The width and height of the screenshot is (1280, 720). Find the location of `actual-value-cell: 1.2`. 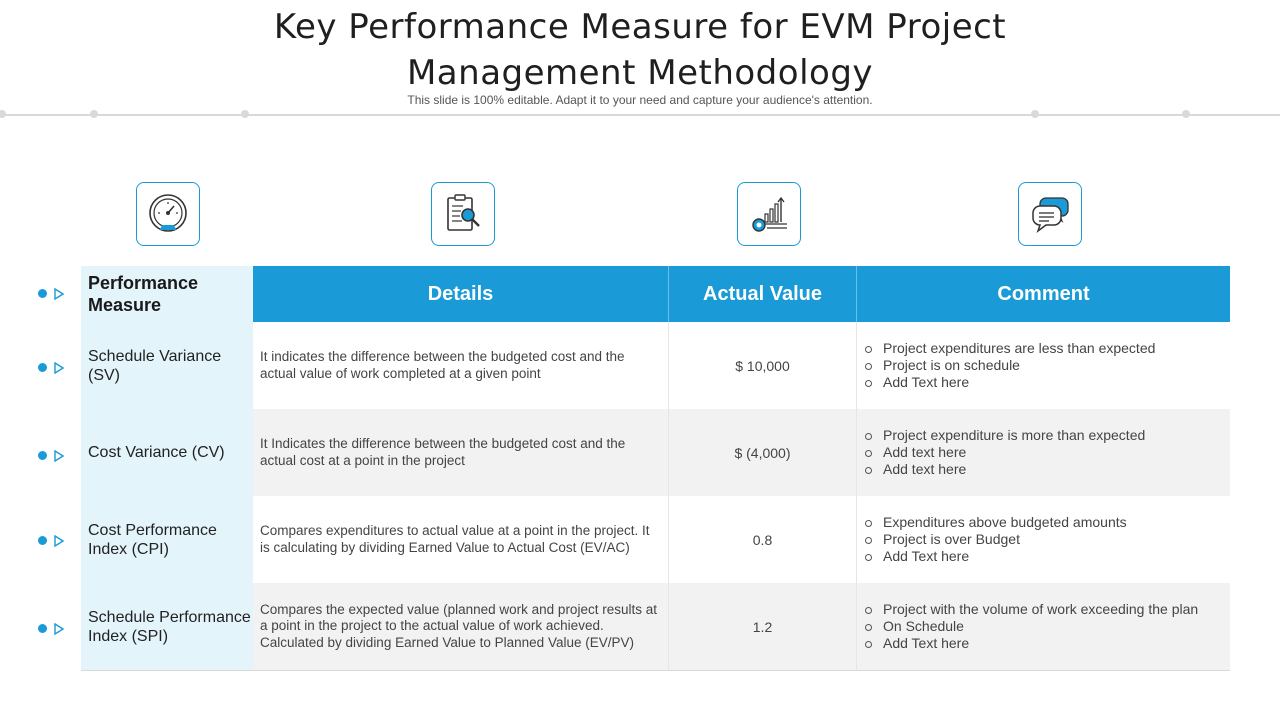

actual-value-cell: 1.2 is located at coordinates (763, 626).